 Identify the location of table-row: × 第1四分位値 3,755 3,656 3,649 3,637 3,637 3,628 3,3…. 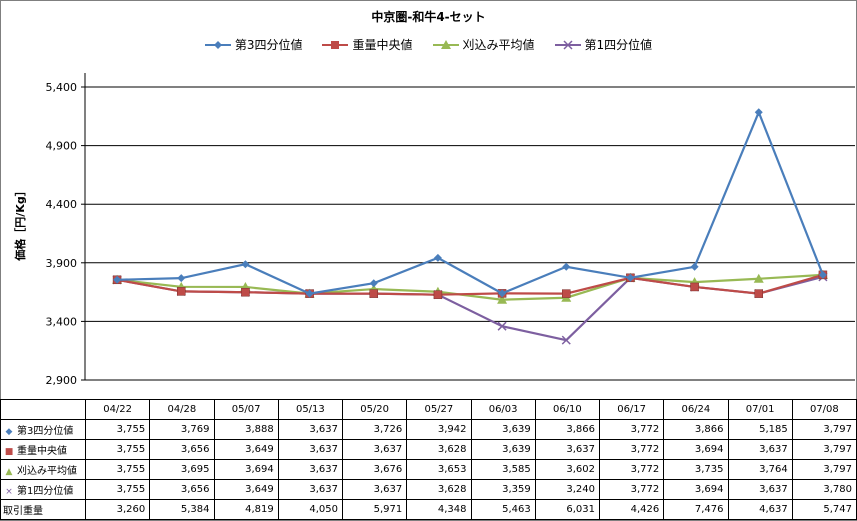
(428, 489).